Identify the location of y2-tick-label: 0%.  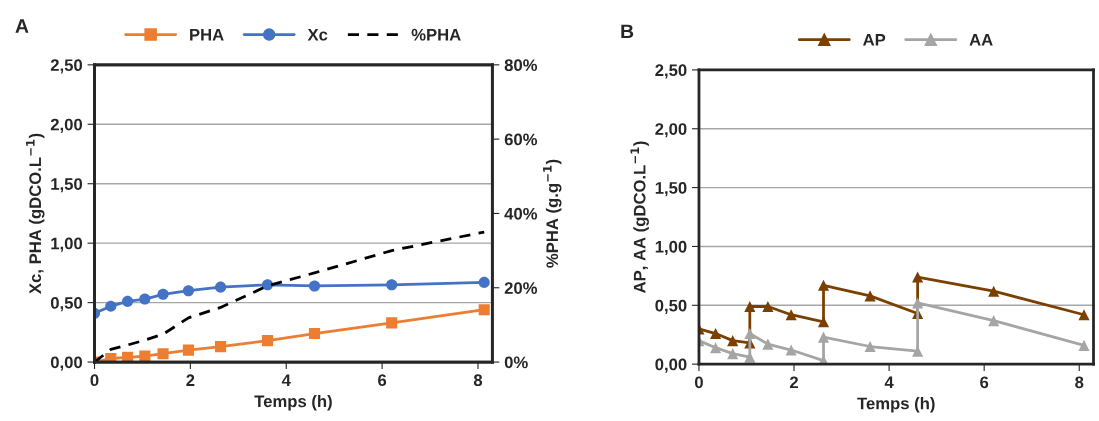
(516, 362).